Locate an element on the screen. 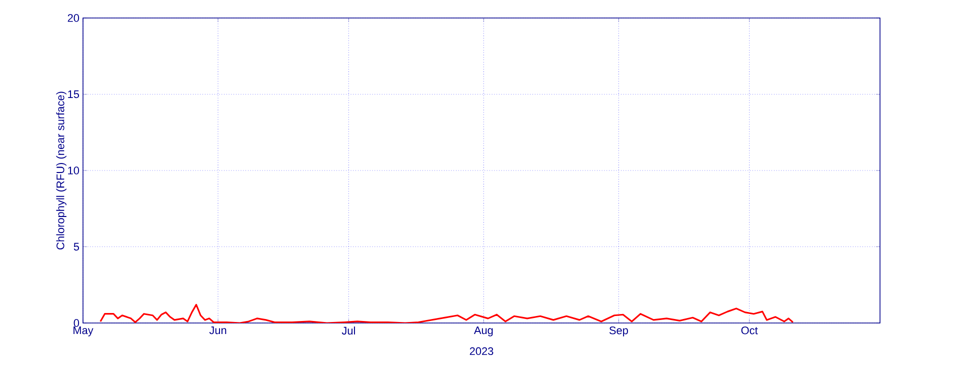 This screenshot has width=960, height=384. x-tick-label: Oct is located at coordinates (749, 330).